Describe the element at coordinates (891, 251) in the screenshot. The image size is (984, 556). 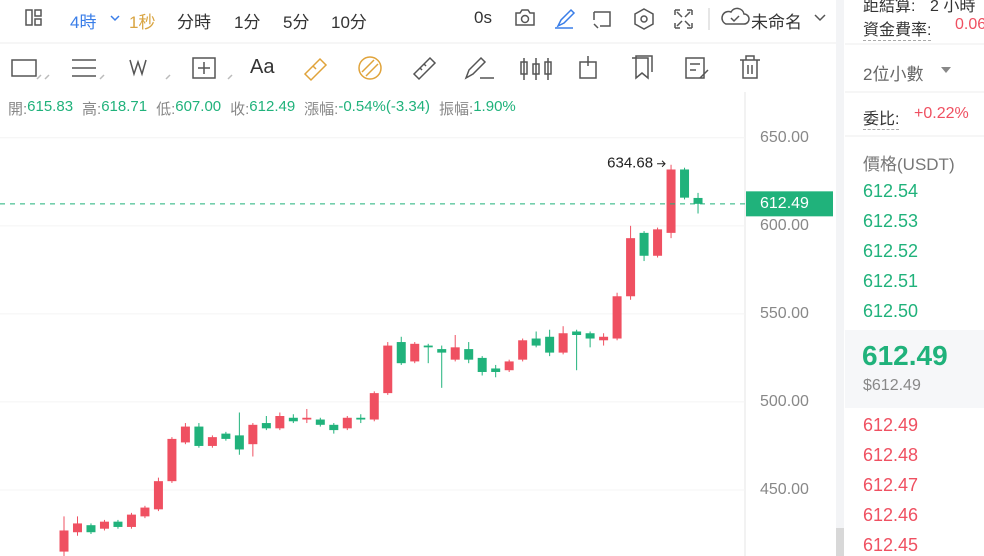
I see `ask-price: 612.52` at that location.